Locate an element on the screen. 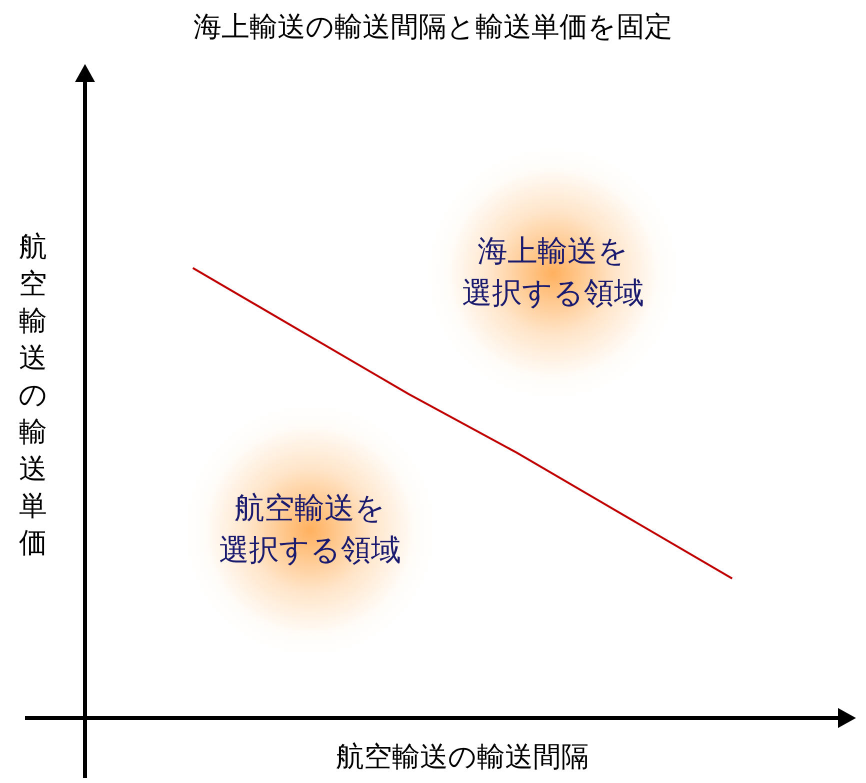  annotation: 航空輸送を選択する領域 is located at coordinates (310, 529).